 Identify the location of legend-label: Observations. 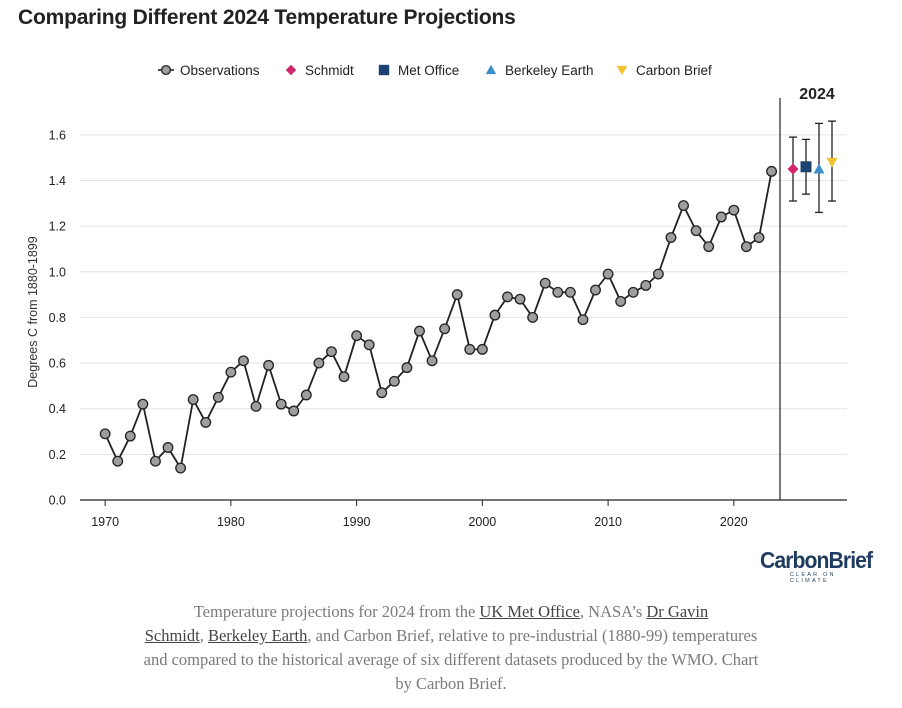
(220, 70).